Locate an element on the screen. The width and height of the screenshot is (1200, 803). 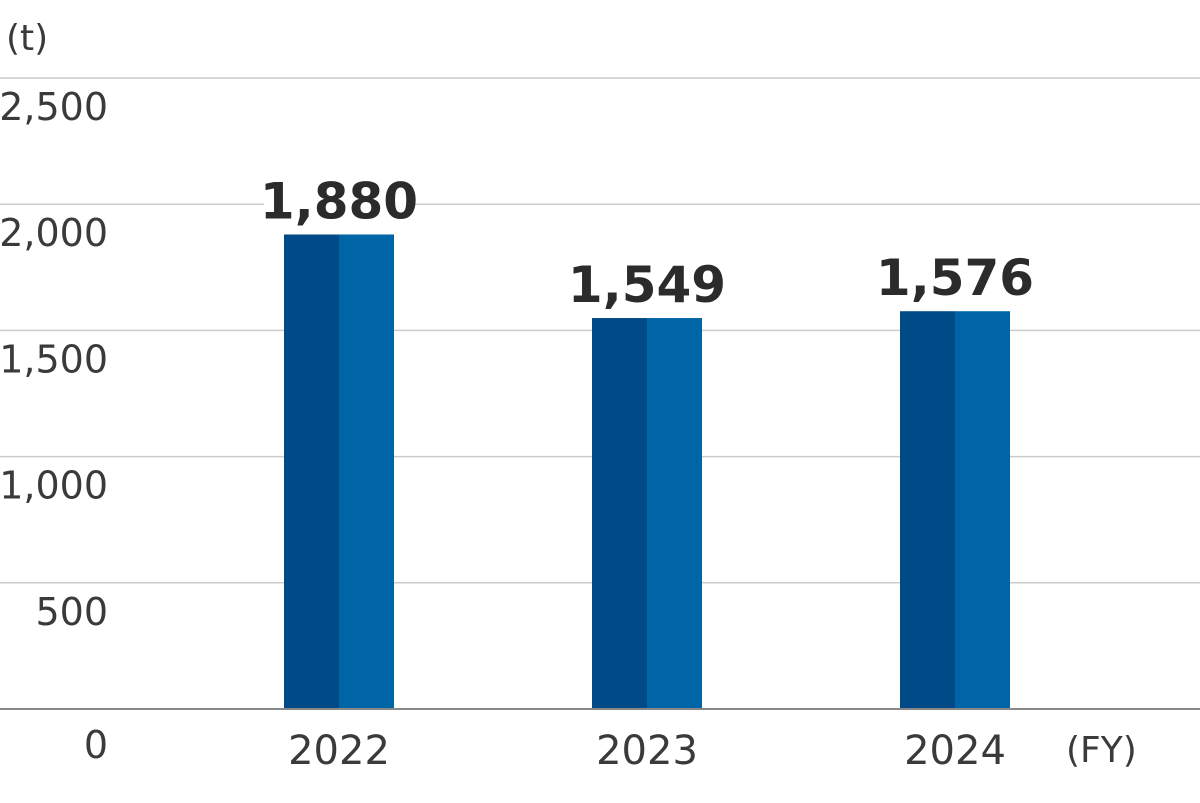
x-tick-label: 2024 is located at coordinates (955, 751).